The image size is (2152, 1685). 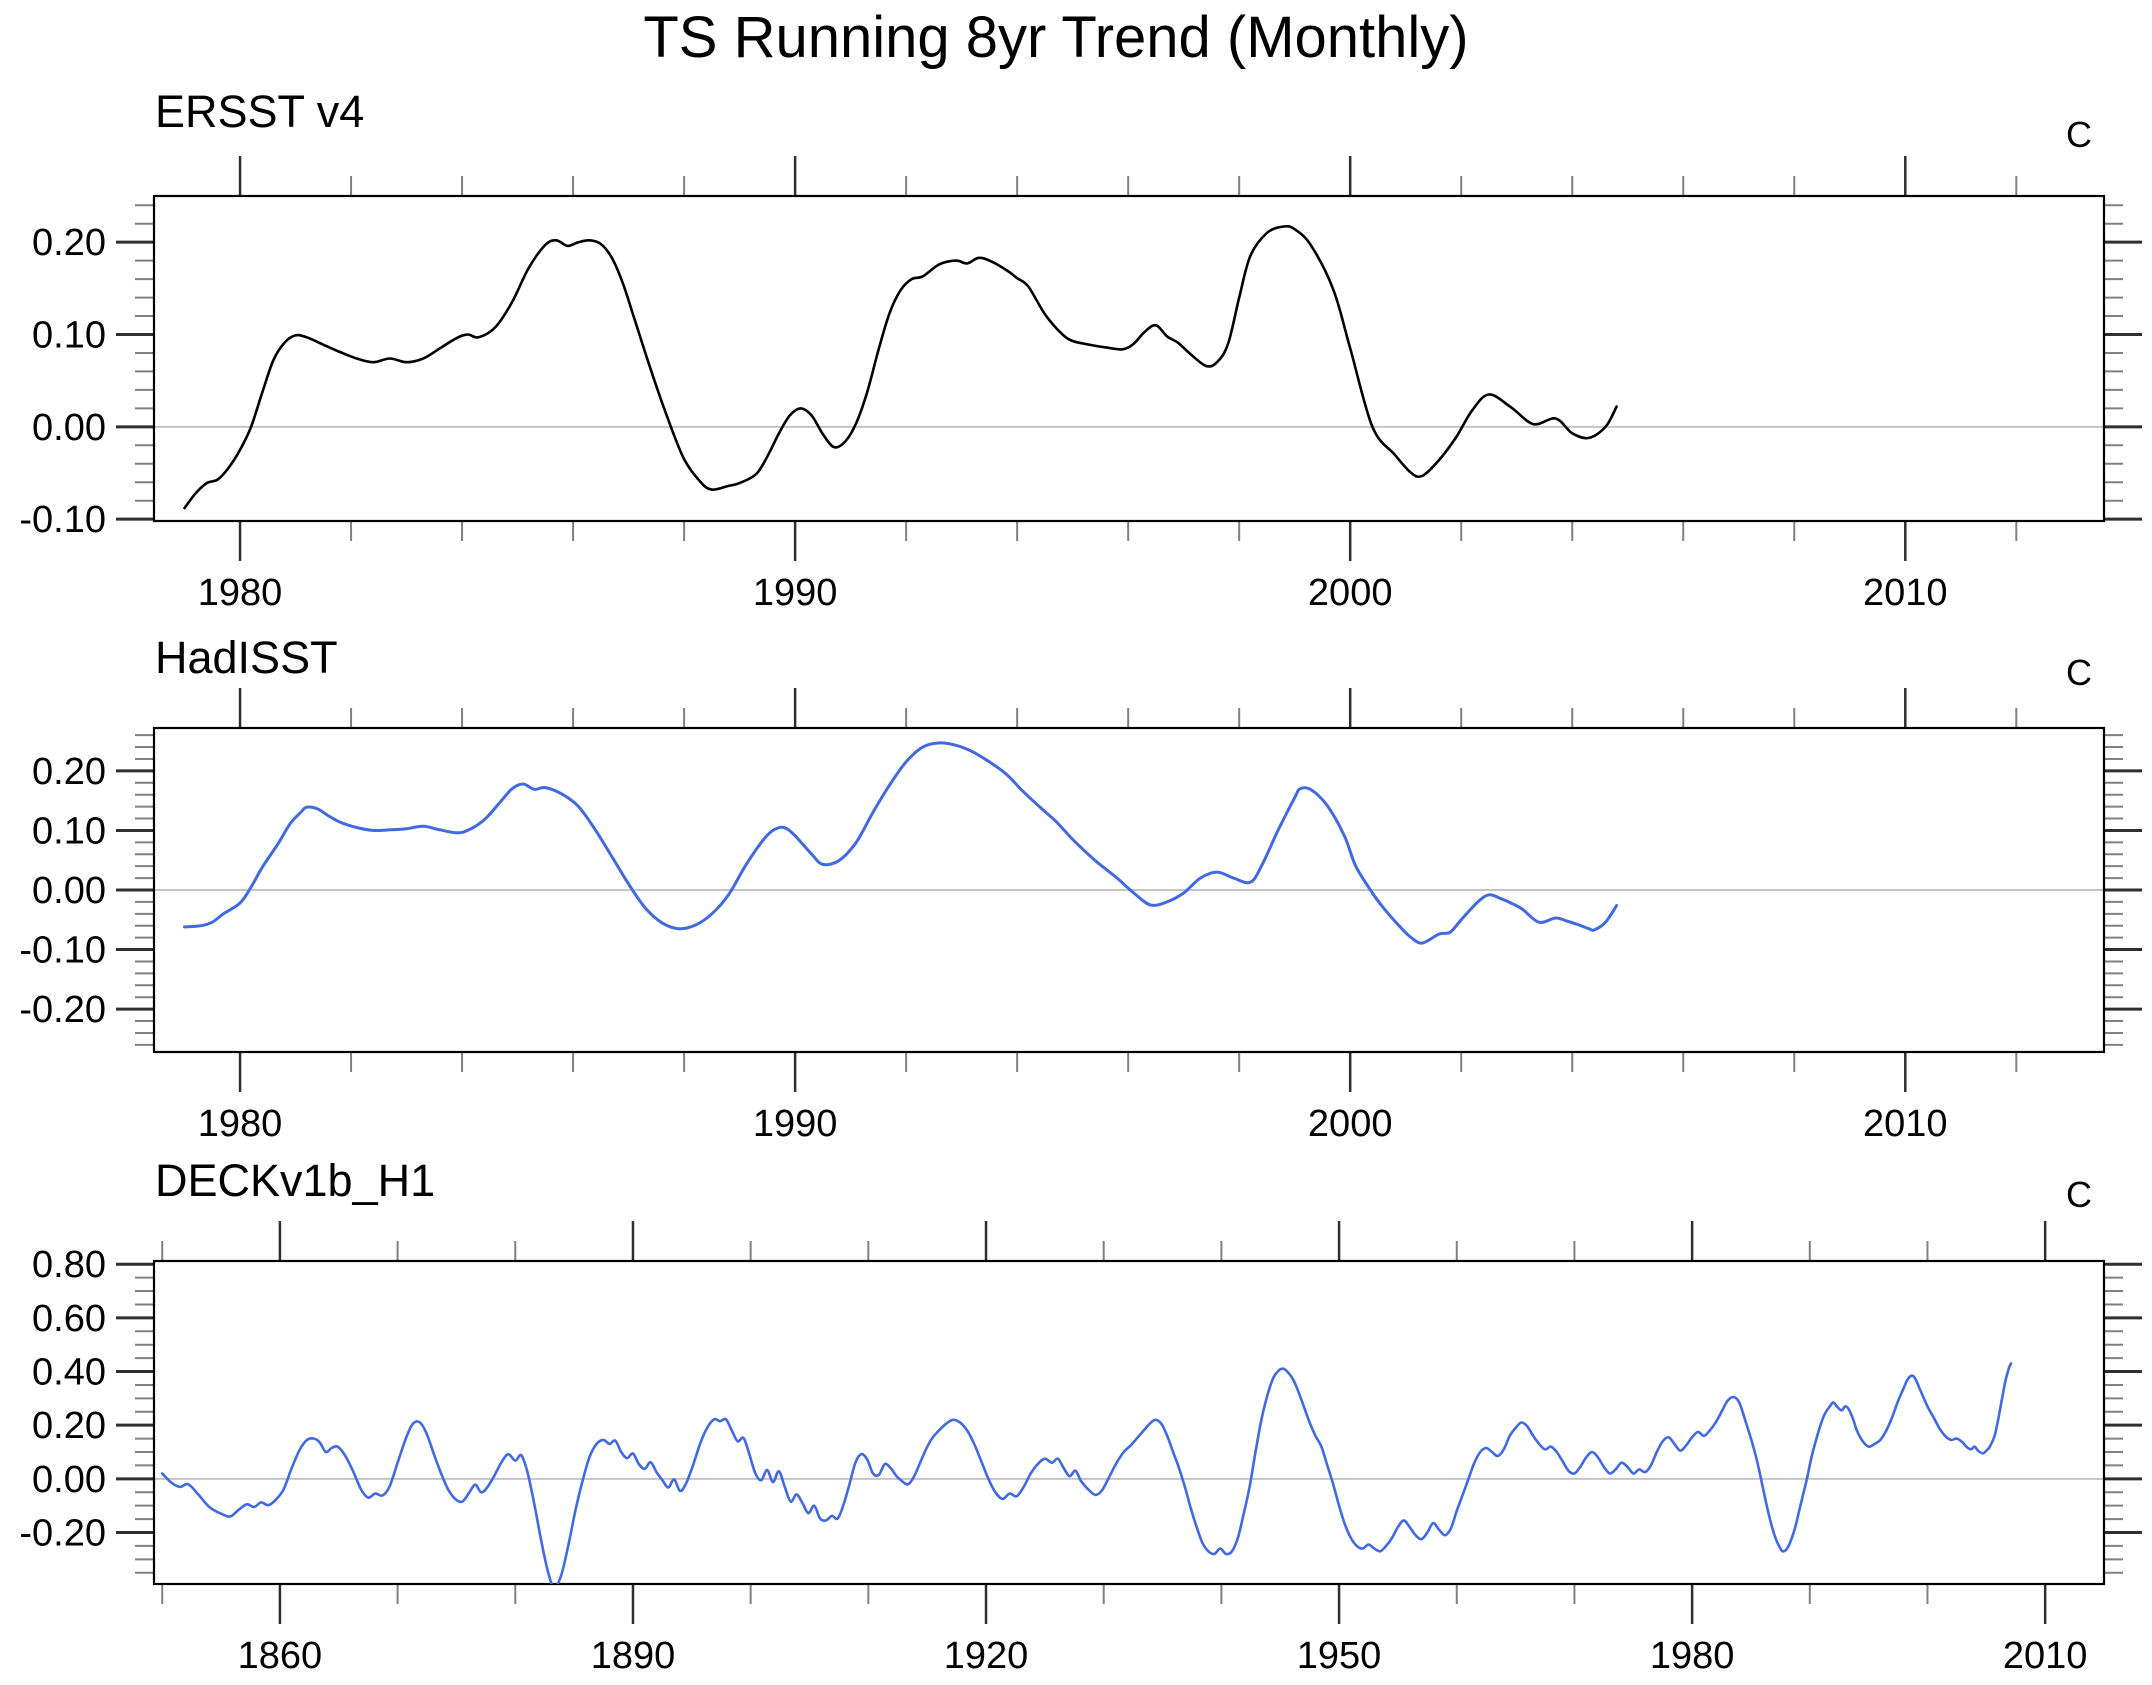 I want to click on svg-text: 1890, so click(x=633, y=1656).